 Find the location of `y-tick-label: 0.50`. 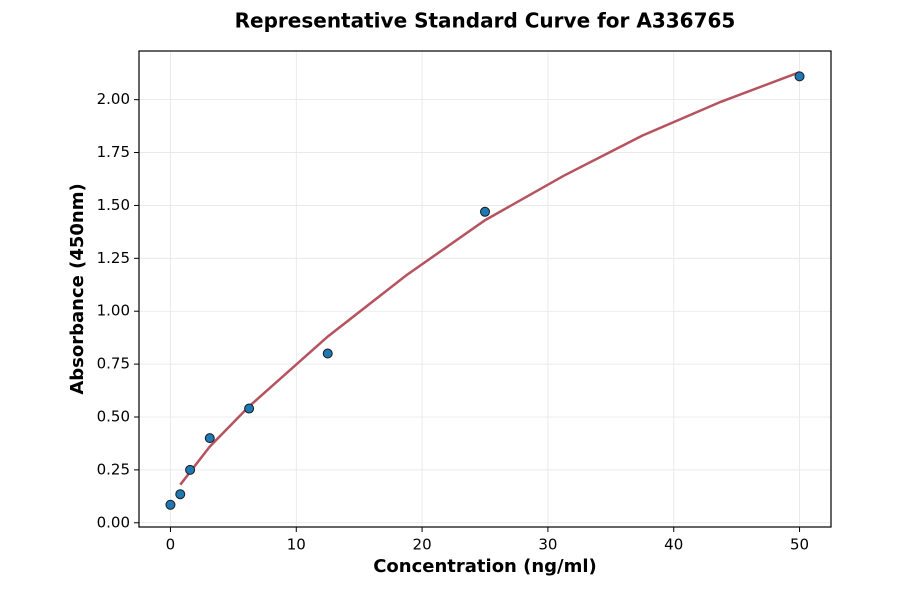

y-tick-label: 0.50 is located at coordinates (113, 416).